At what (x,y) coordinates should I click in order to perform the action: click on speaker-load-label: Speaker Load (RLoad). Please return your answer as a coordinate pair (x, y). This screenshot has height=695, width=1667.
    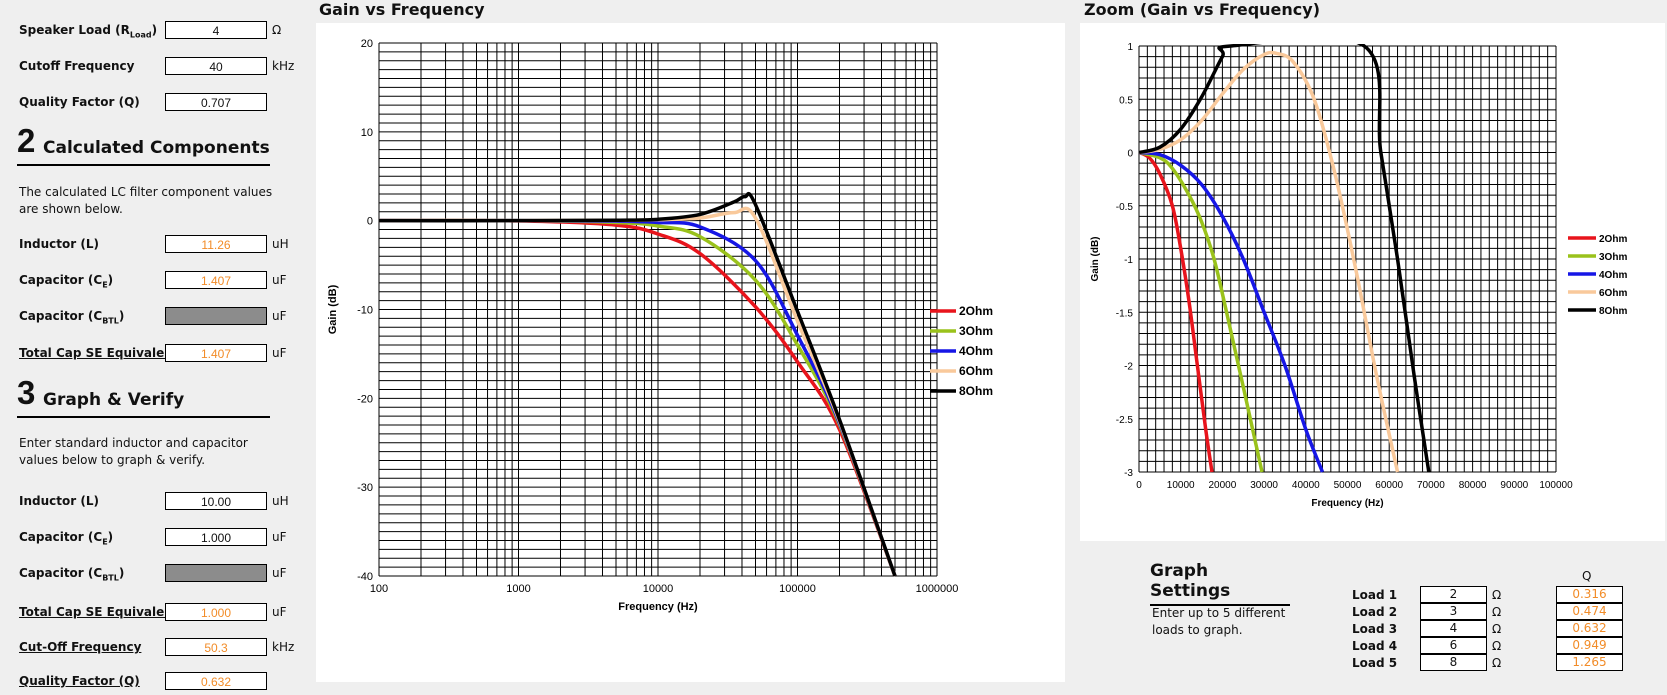
    Looking at the image, I should click on (88, 31).